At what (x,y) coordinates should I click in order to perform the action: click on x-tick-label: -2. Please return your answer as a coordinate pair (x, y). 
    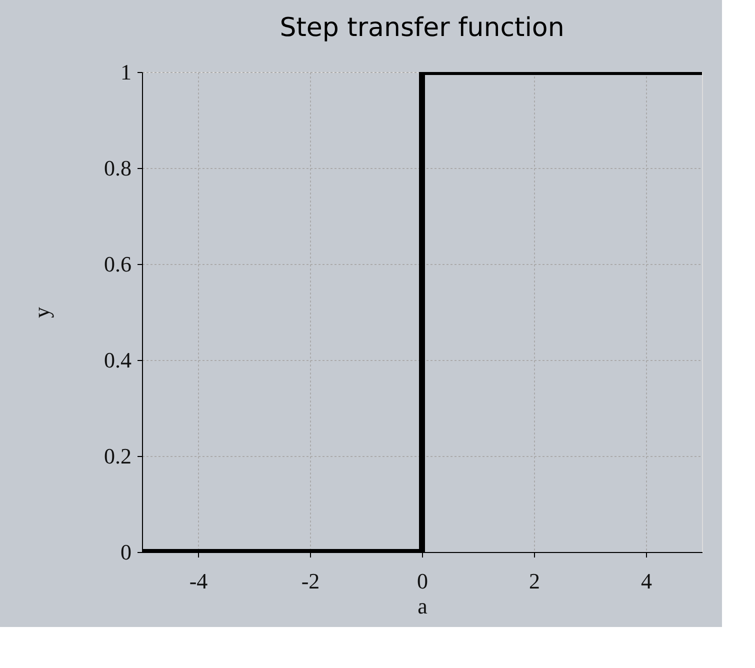
    Looking at the image, I should click on (310, 581).